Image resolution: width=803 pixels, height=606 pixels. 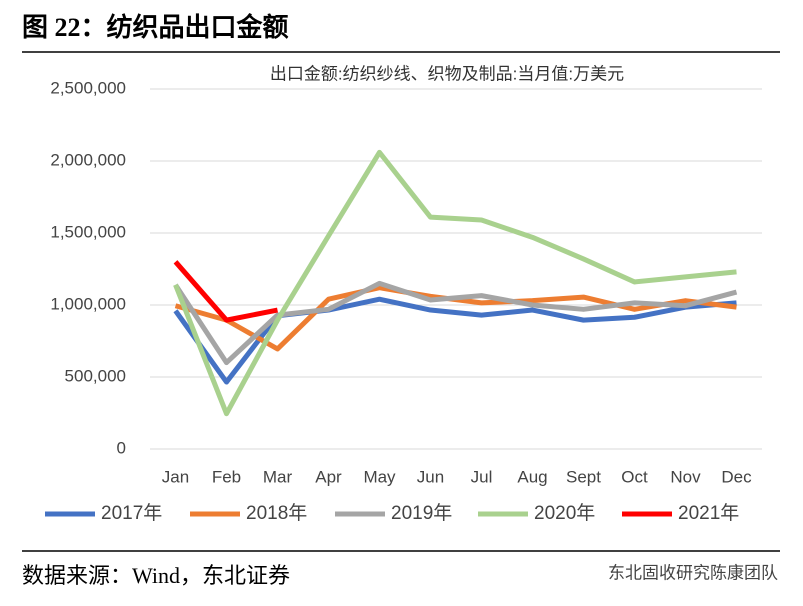 What do you see at coordinates (276, 513) in the screenshot?
I see `legend-label: 2018年` at bounding box center [276, 513].